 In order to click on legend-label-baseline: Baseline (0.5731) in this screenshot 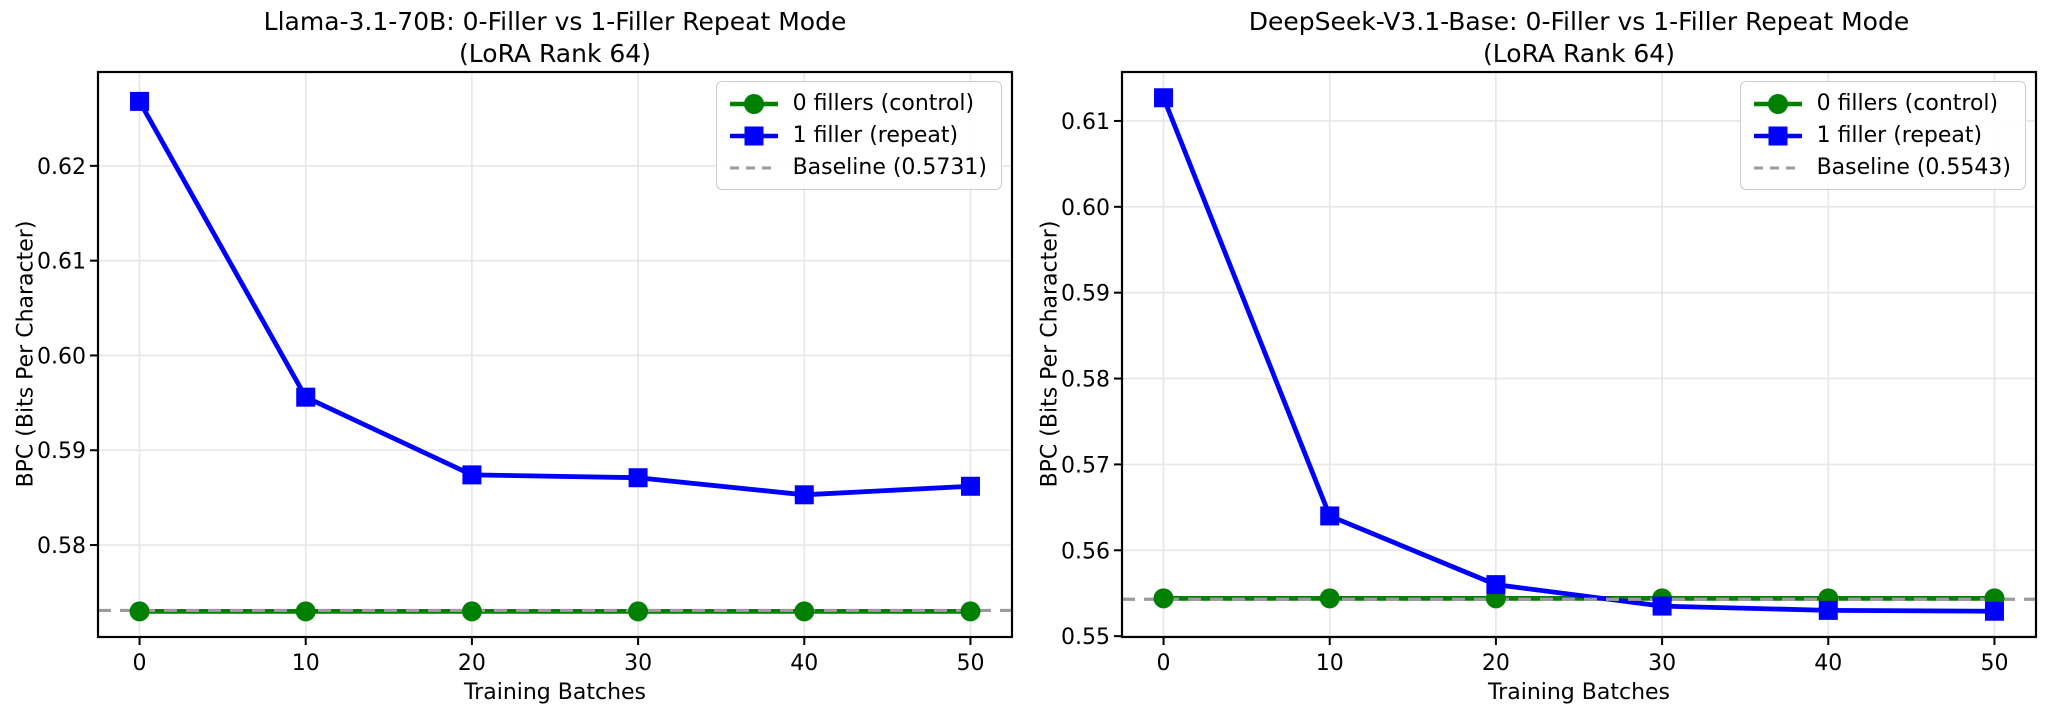, I will do `click(889, 167)`.